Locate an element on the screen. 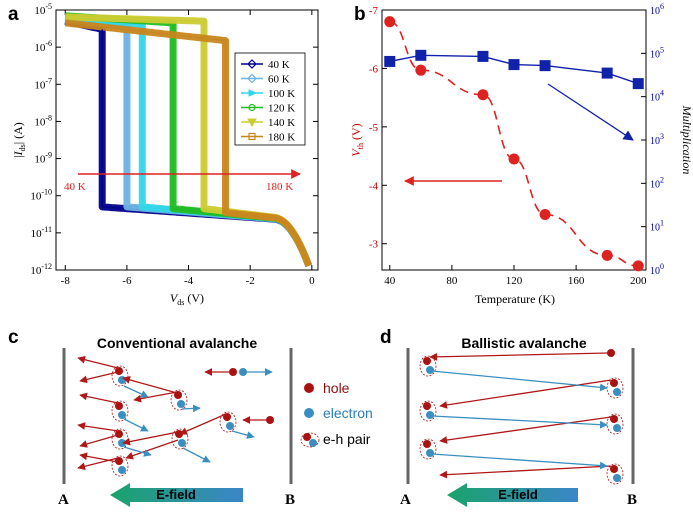 Image resolution: width=693 pixels, height=529 pixels. chart-a-x-title-unit: (V) is located at coordinates (194, 298).